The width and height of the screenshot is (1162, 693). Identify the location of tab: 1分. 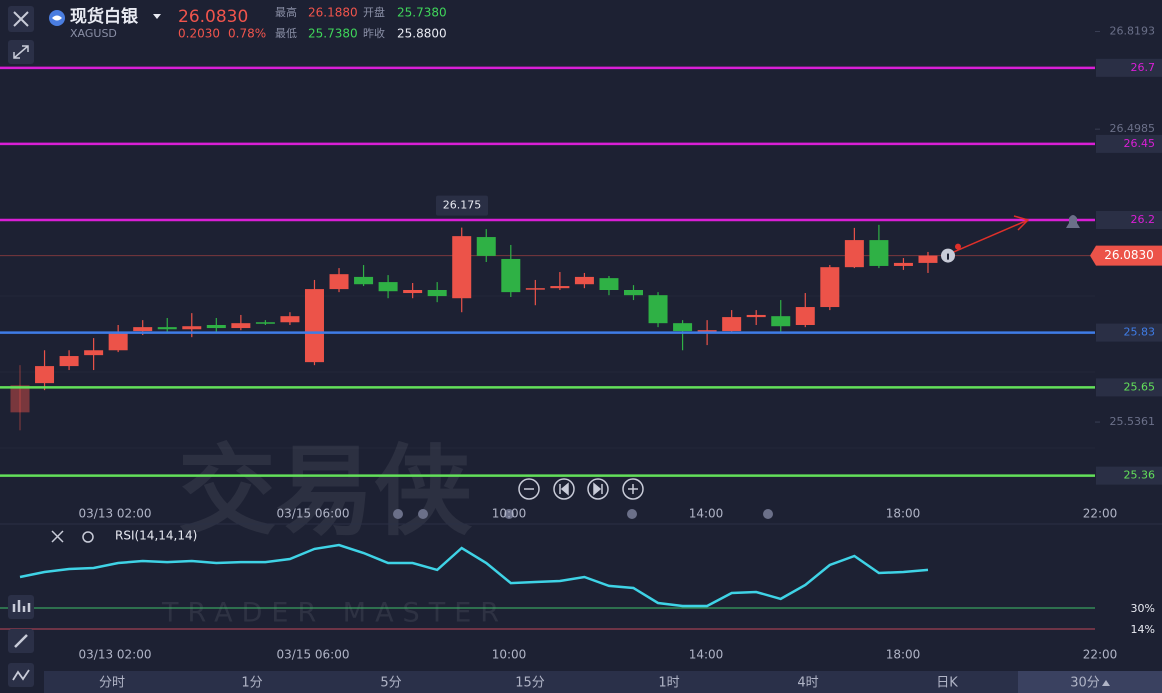
(251, 683).